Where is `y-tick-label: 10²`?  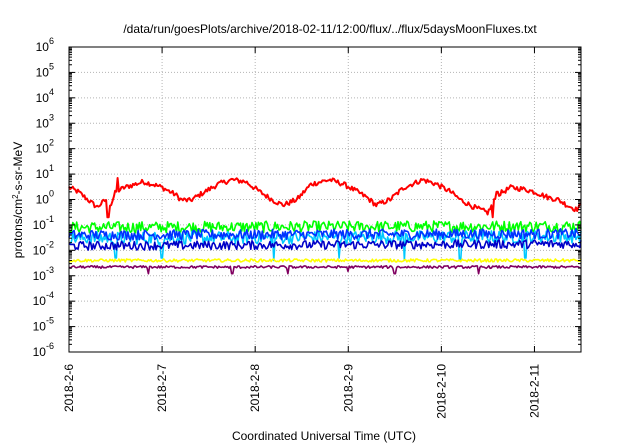
y-tick-label: 10² is located at coordinates (45, 147).